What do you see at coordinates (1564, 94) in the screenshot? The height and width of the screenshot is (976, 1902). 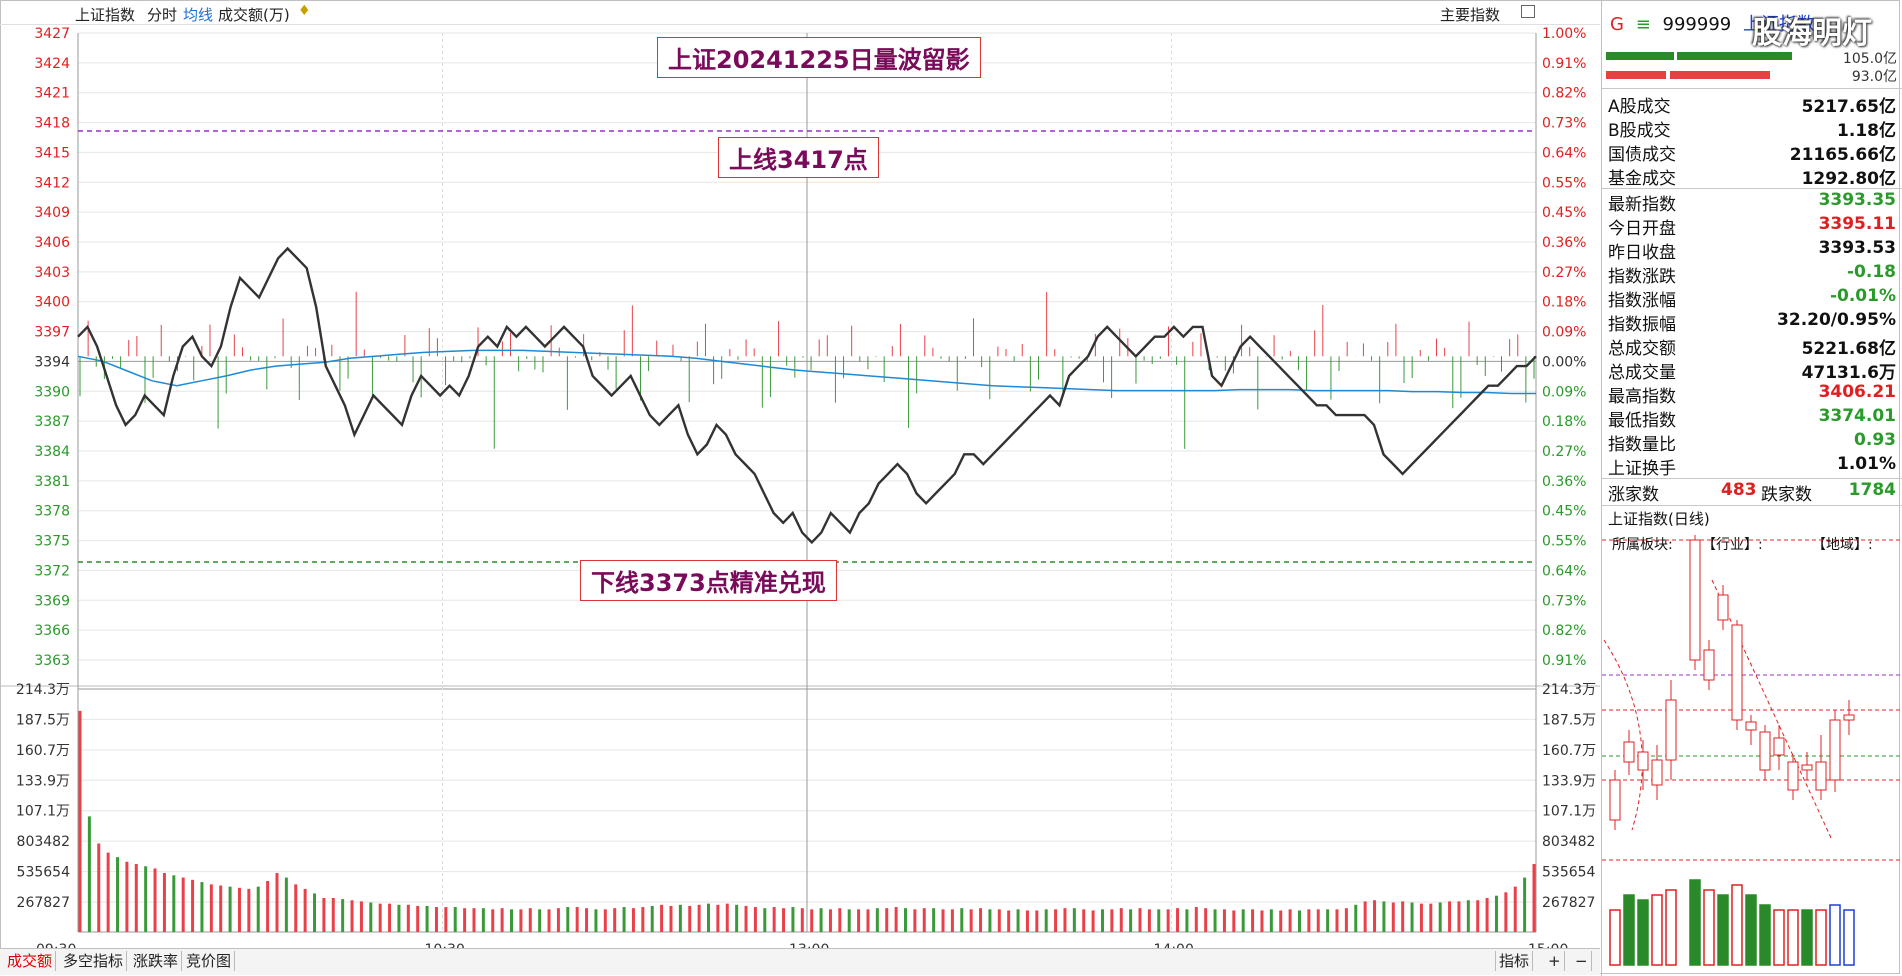 I see `pct-axis-label: 0.82%` at bounding box center [1564, 94].